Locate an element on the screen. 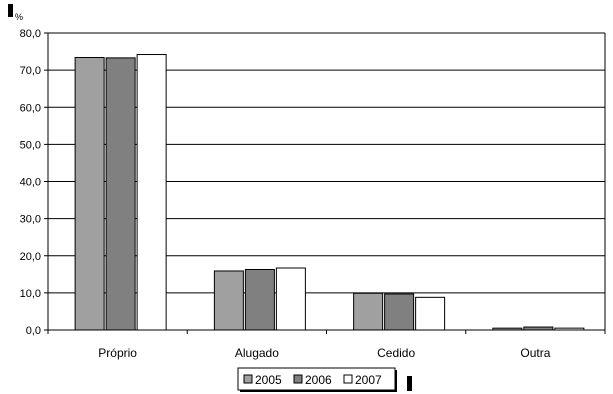 This screenshot has width=613, height=394. y-tick-label: 80,0 is located at coordinates (30, 34).